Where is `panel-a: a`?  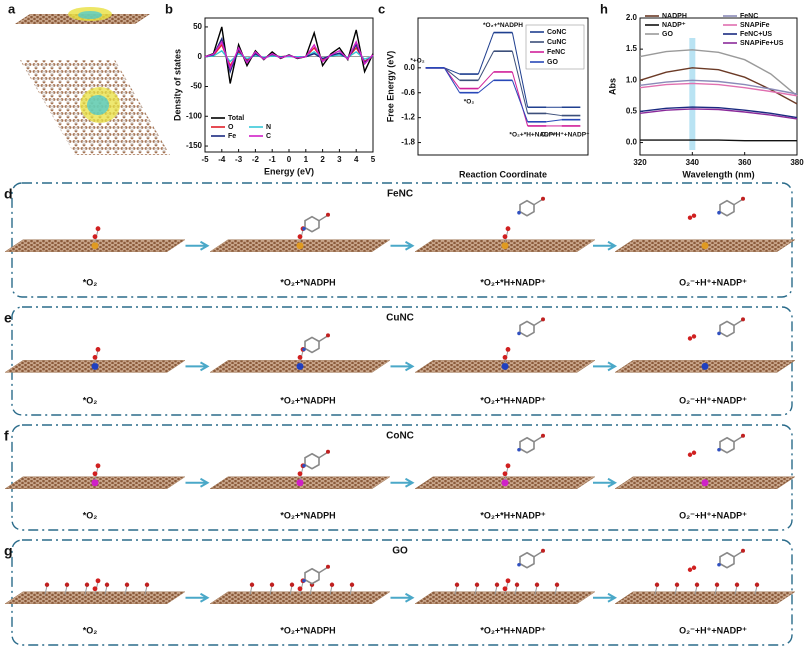 panel-a: a is located at coordinates (89, 78).